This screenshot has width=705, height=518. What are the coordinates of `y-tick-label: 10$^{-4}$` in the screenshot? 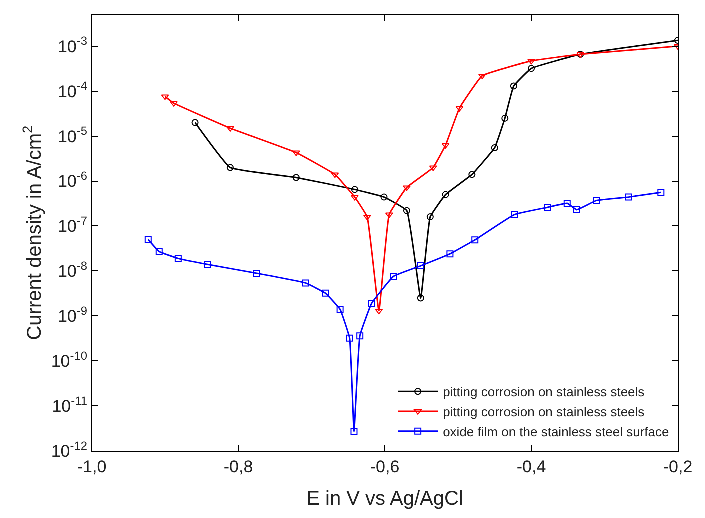 It's located at (73, 90).